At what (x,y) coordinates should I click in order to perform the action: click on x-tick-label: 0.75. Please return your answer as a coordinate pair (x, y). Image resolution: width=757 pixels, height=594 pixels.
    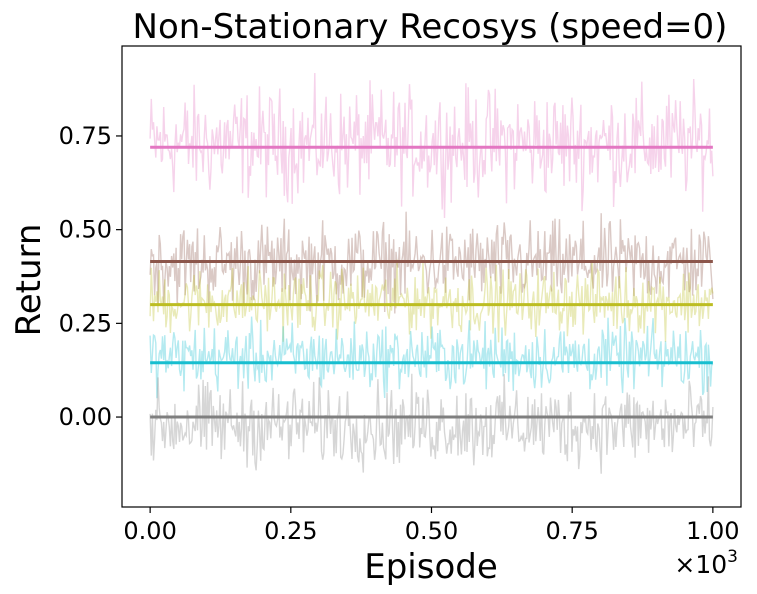
    Looking at the image, I should click on (571, 531).